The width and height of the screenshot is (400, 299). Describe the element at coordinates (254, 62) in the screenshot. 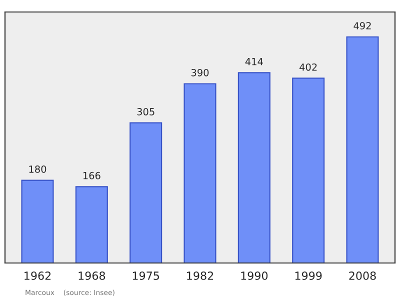

I see `data-label: 414` at that location.